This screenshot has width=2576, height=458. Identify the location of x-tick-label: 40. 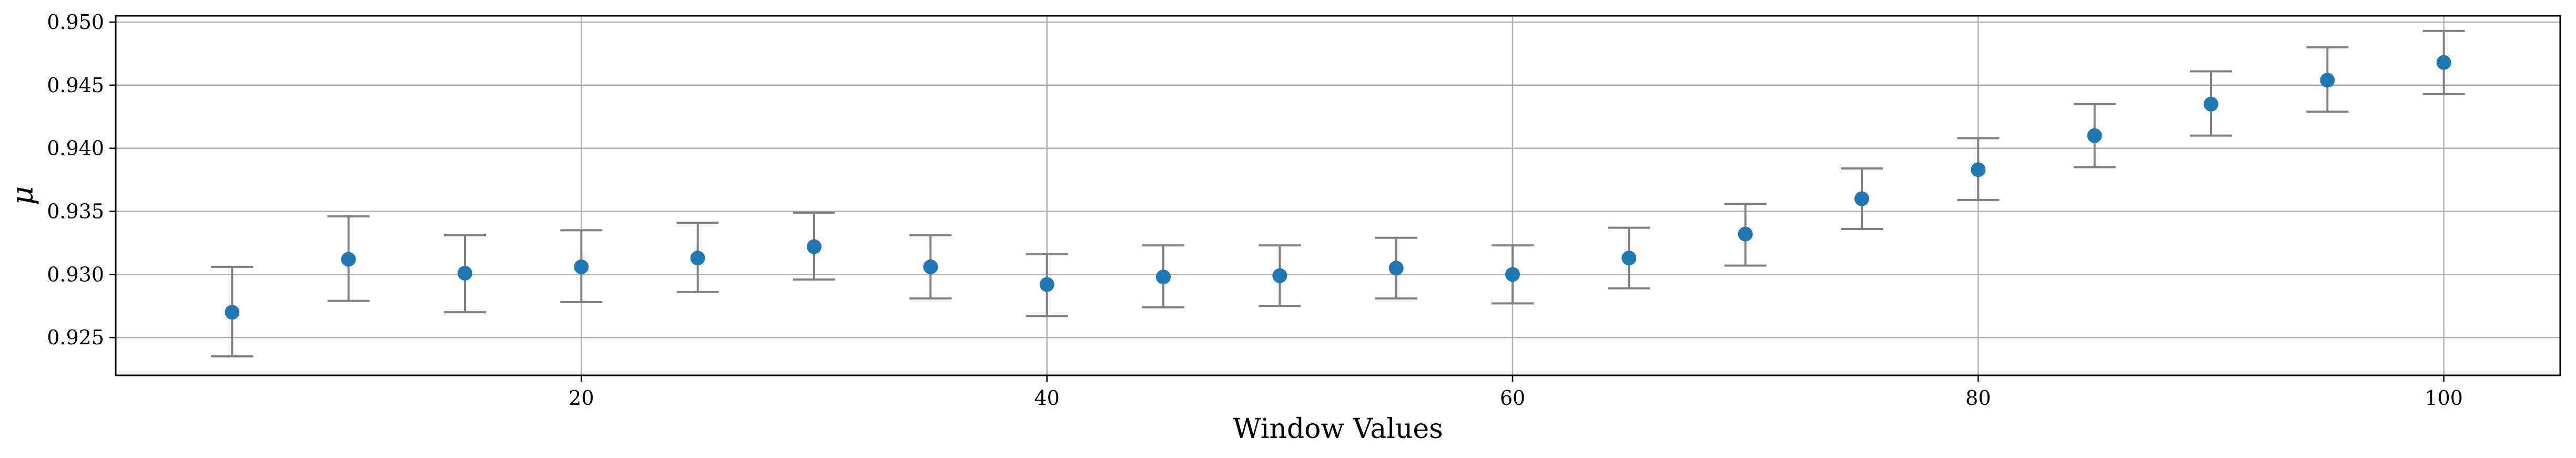
(1046, 398).